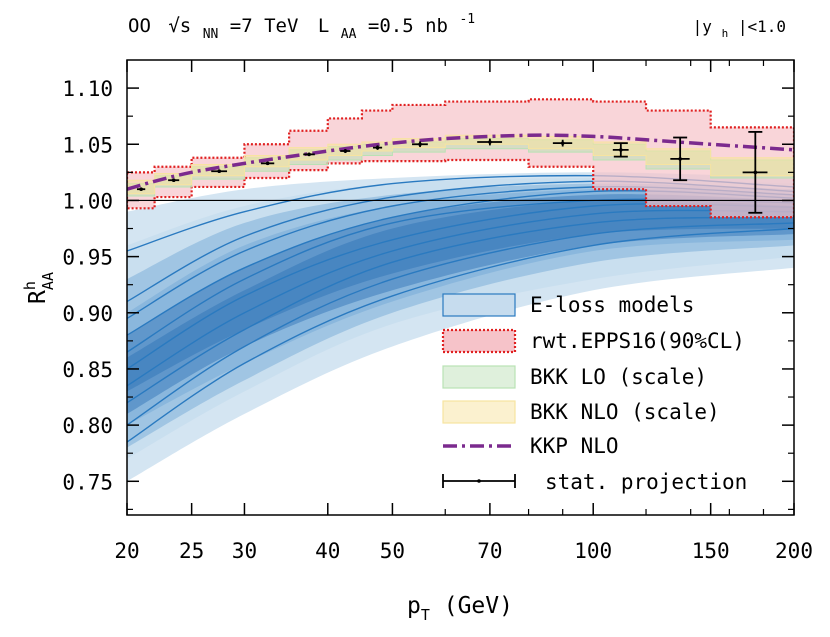 The width and height of the screenshot is (830, 637). I want to click on legend-label-bkk-nlo: BKK NLO (scale), so click(625, 412).